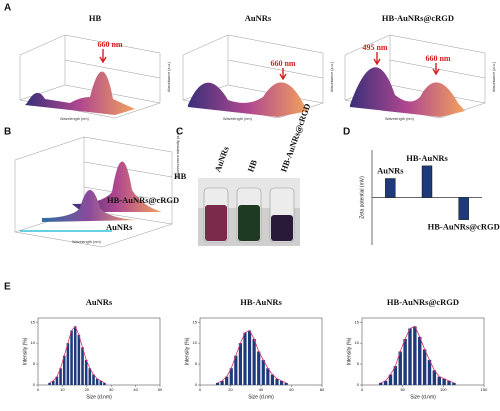 The image size is (500, 411). Describe the element at coordinates (261, 302) in the screenshot. I see `chart-title: HB-AuNRs` at that location.